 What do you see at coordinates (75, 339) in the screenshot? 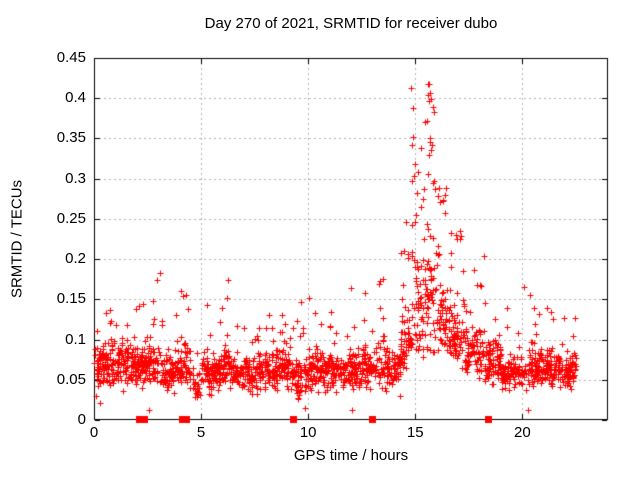
I see `y-tick-label: 0.1` at bounding box center [75, 339].